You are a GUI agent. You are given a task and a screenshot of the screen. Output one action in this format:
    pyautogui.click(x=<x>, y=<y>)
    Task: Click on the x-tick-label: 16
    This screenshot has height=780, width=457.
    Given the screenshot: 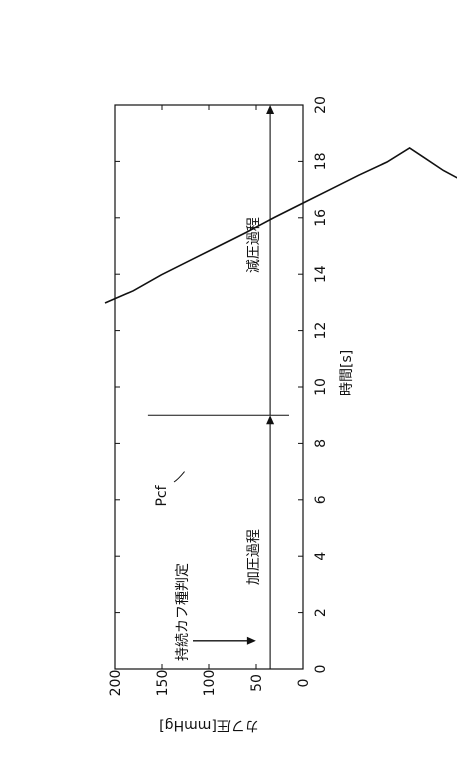 What is the action you would take?
    pyautogui.click(x=321, y=218)
    